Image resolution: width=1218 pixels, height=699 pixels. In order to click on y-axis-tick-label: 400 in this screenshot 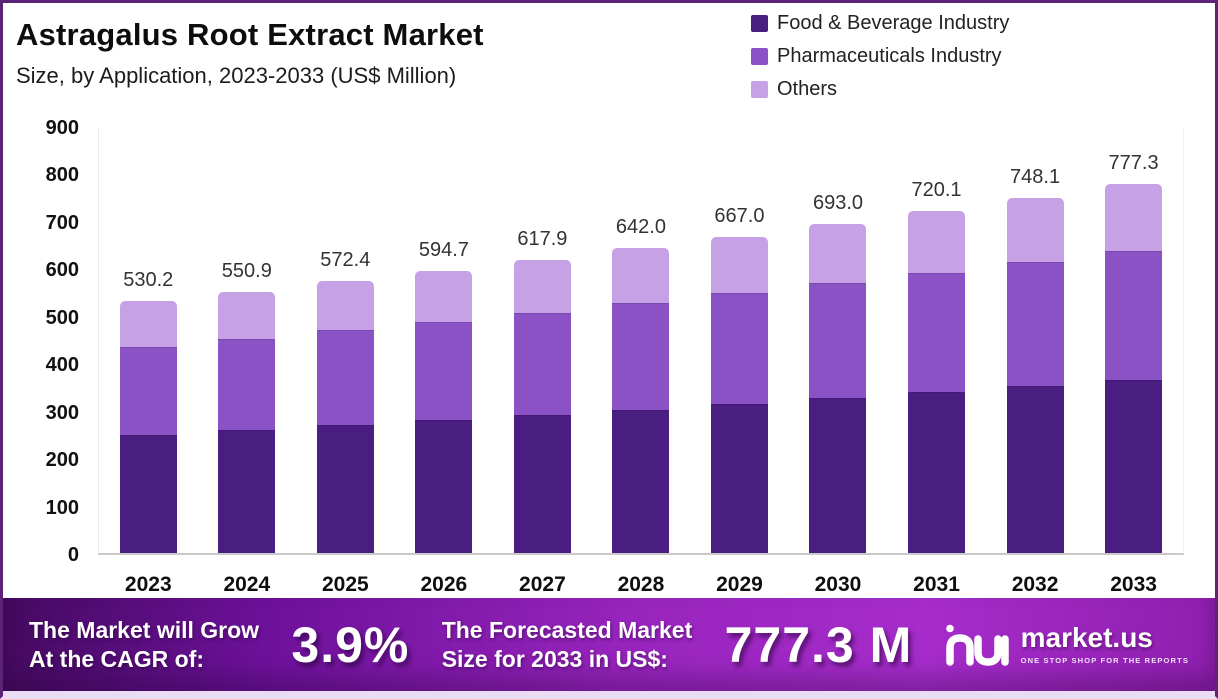, I will do `click(62, 365)`.